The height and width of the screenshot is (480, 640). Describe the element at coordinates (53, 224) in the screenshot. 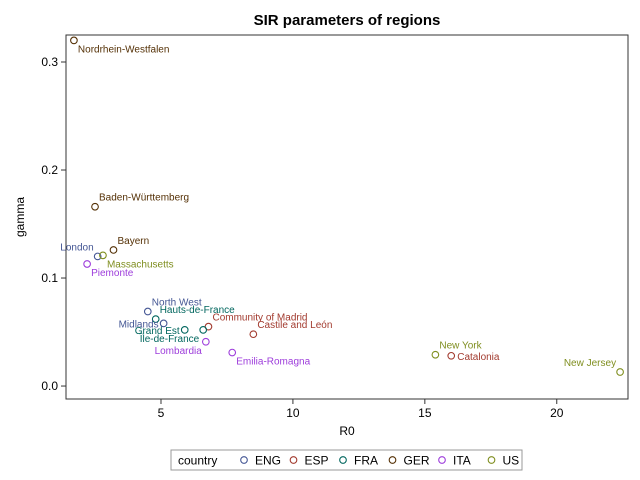

I see `y-axis: 0.0 0.1 0.2 0.3` at that location.